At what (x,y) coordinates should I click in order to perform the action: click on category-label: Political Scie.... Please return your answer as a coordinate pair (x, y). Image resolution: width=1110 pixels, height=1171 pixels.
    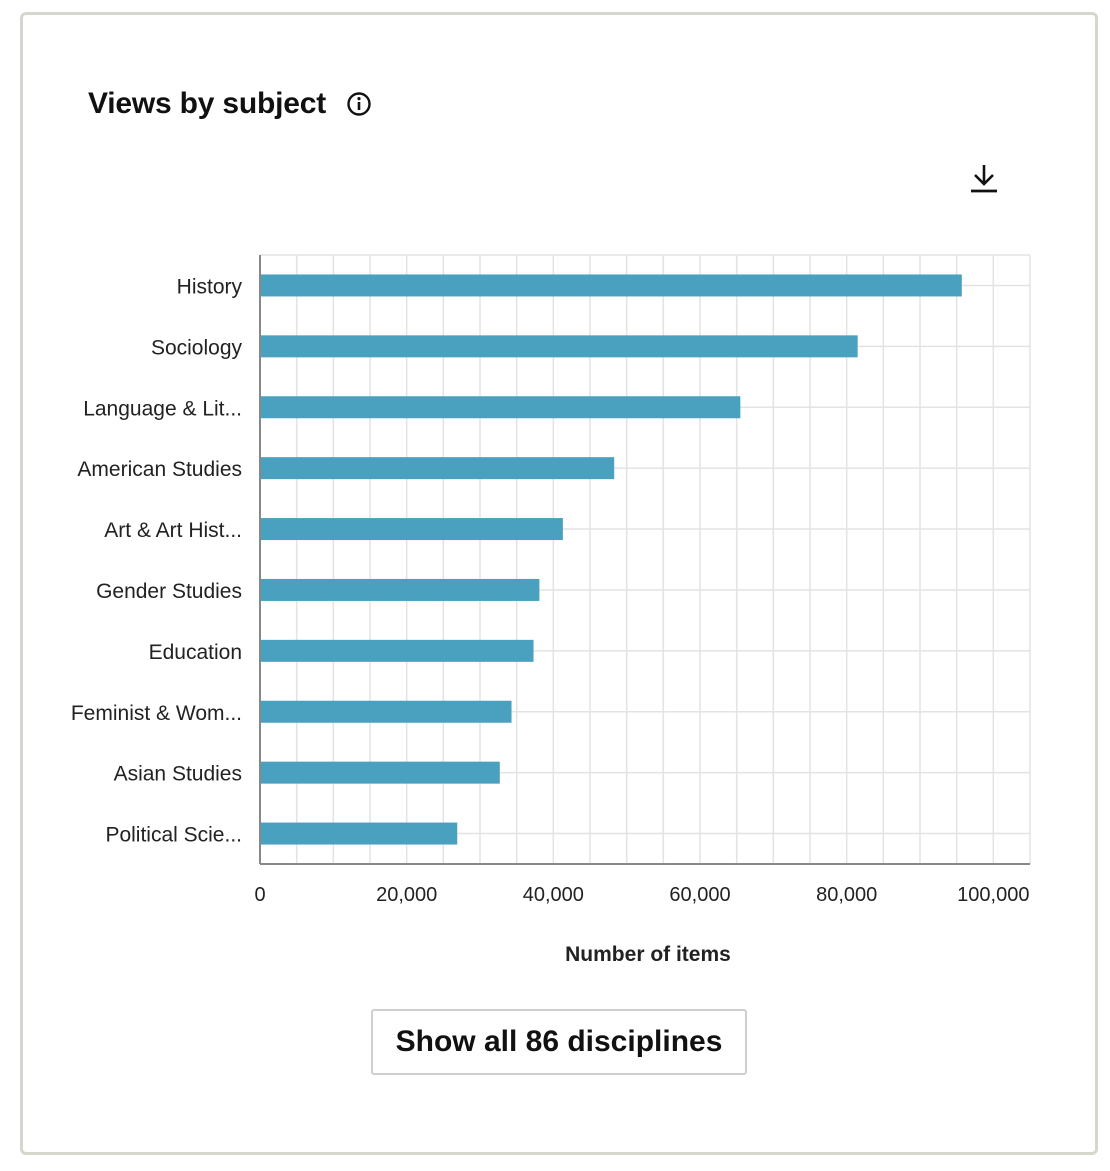
    Looking at the image, I should click on (173, 835).